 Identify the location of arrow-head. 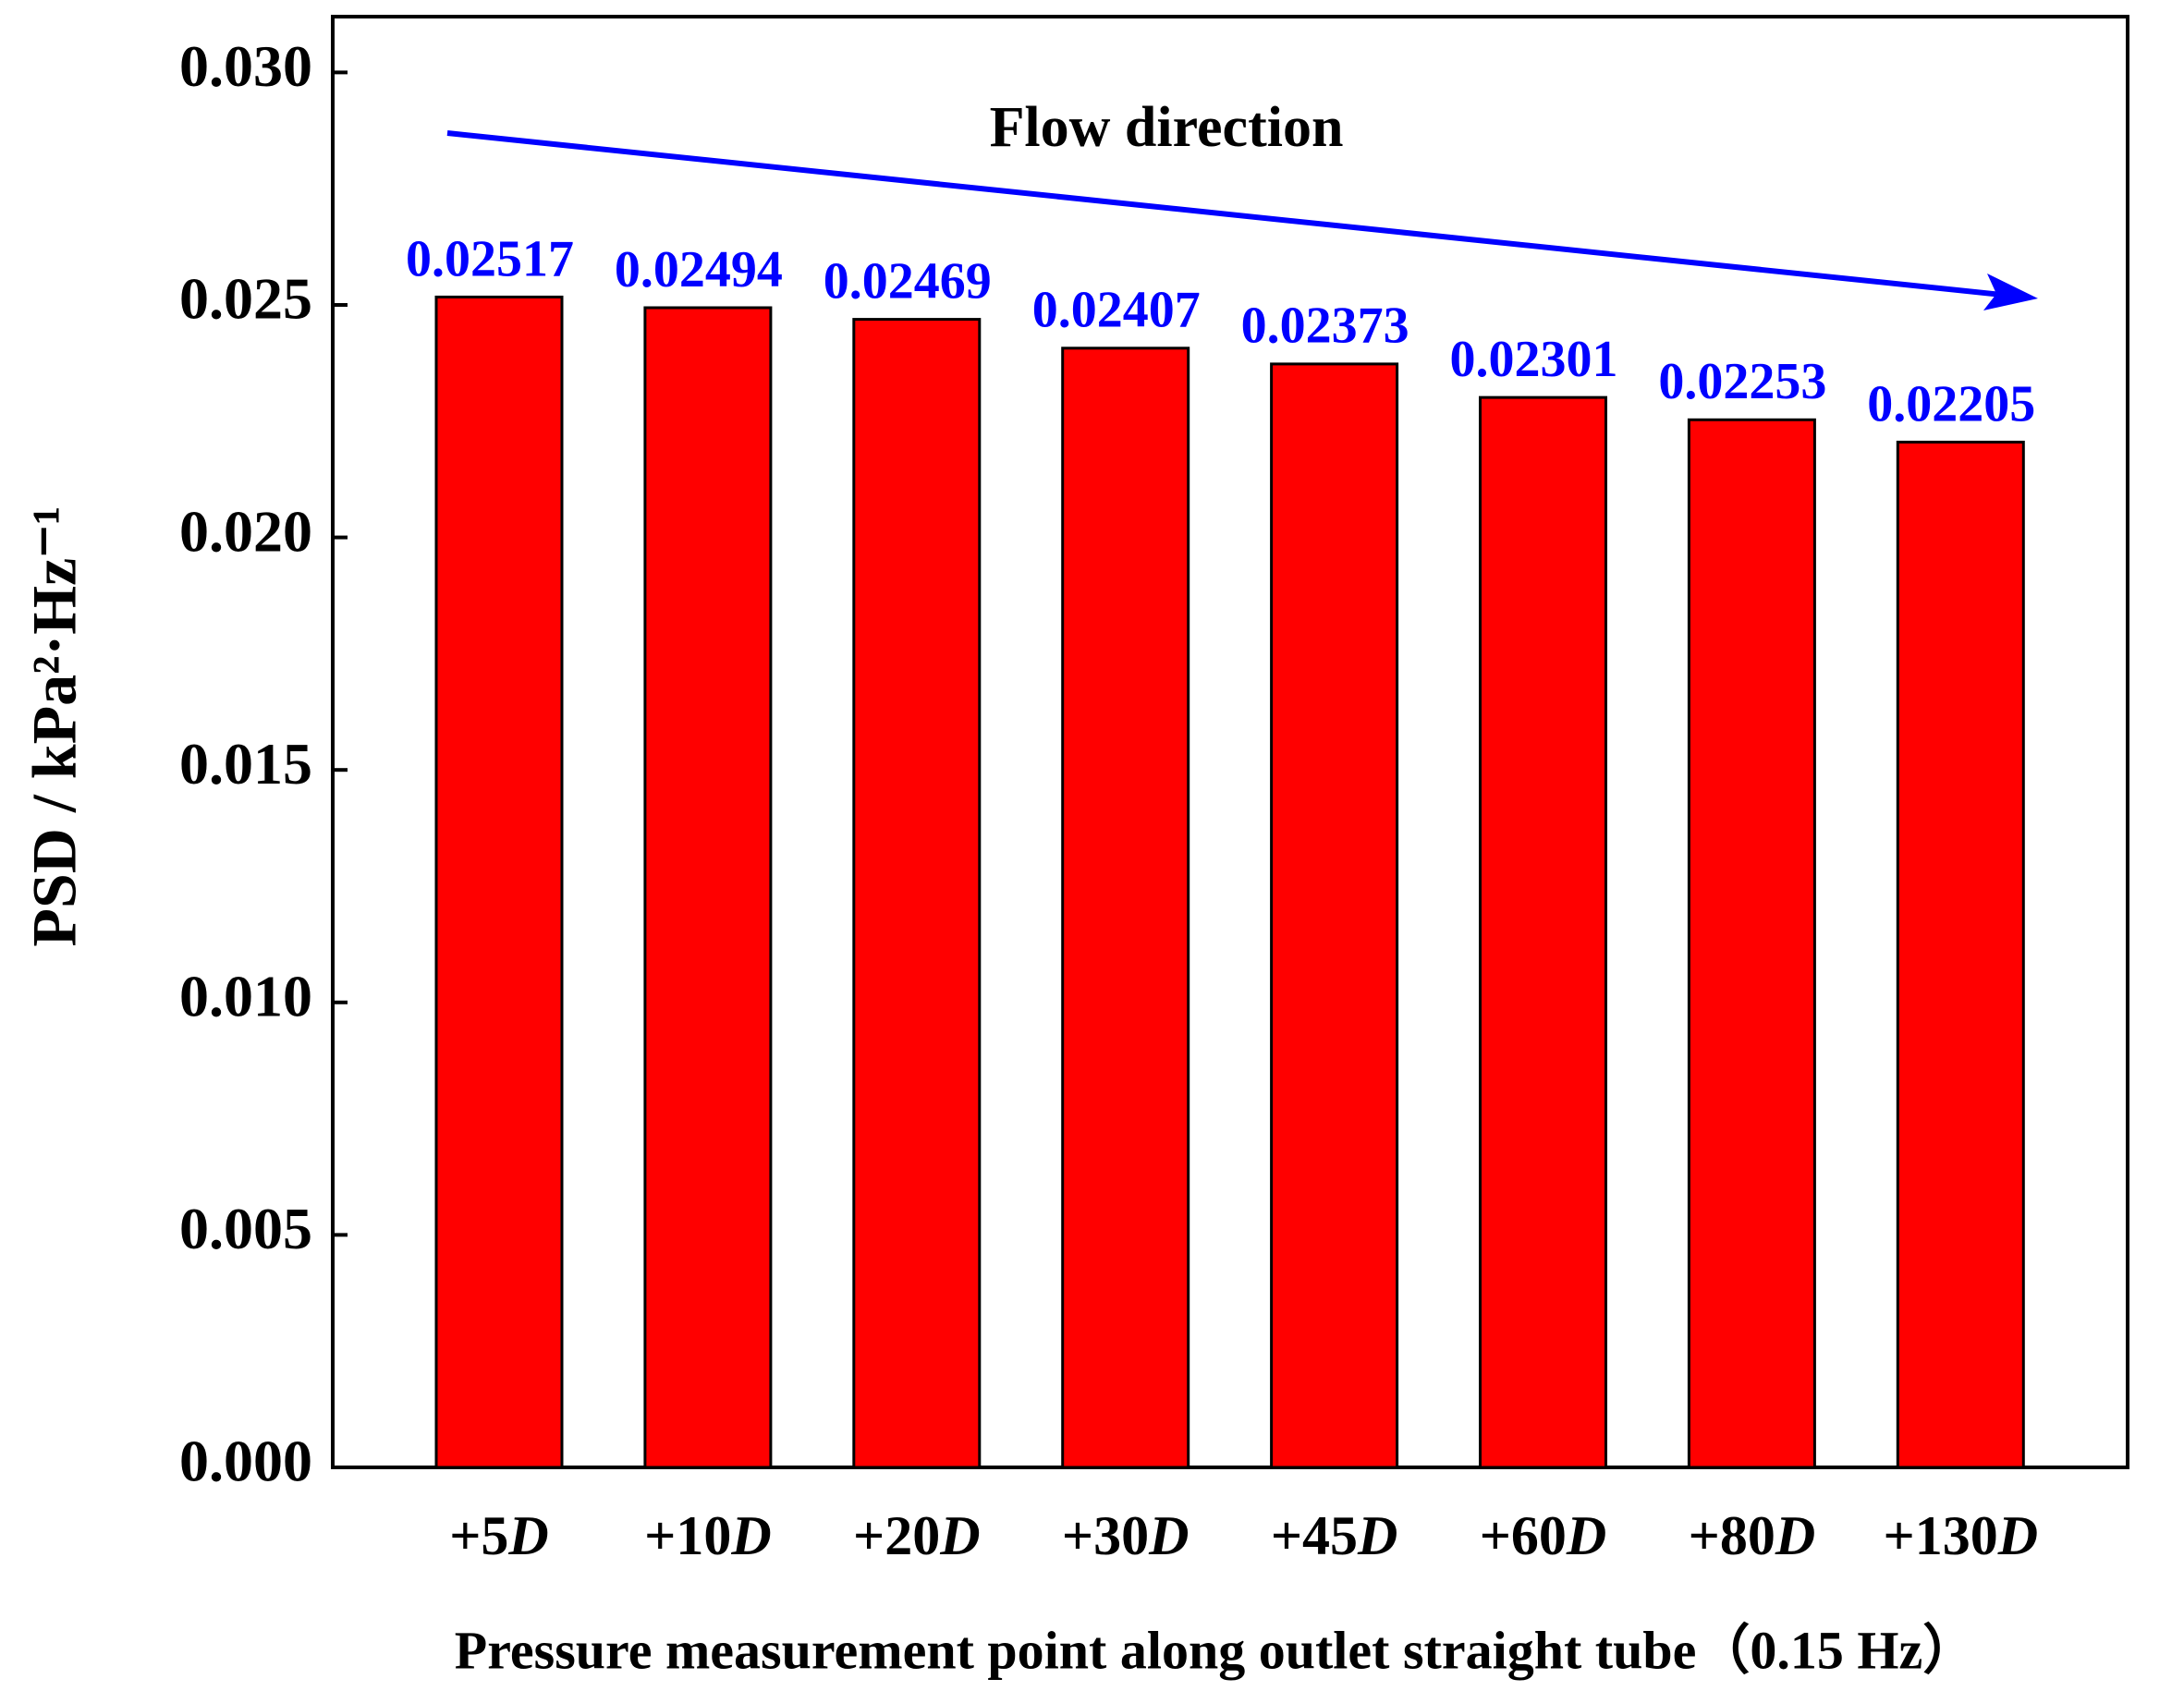
(2010, 292).